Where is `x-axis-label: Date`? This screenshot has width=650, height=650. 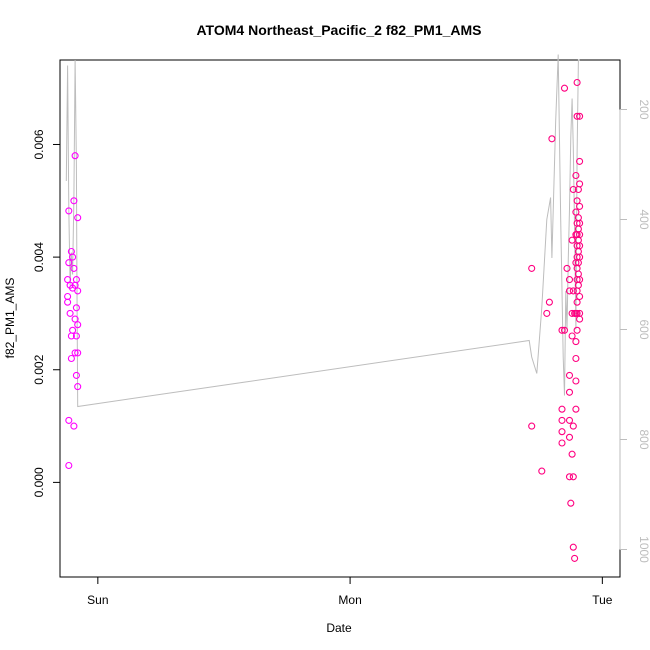
x-axis-label: Date is located at coordinates (339, 628).